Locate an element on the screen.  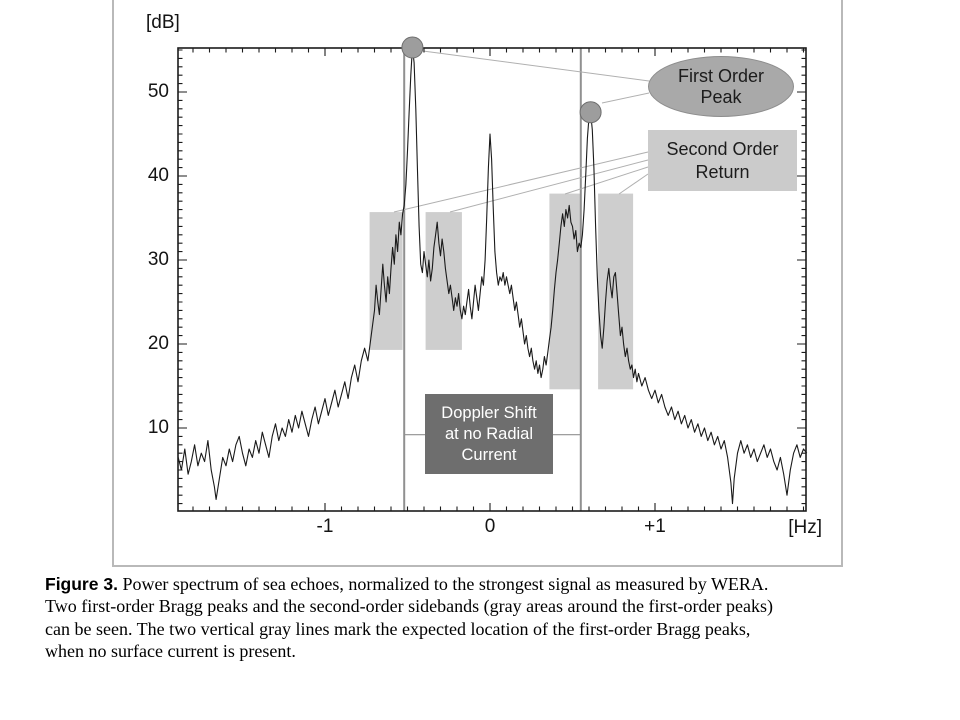
x-tick-label: +1 is located at coordinates (655, 526).